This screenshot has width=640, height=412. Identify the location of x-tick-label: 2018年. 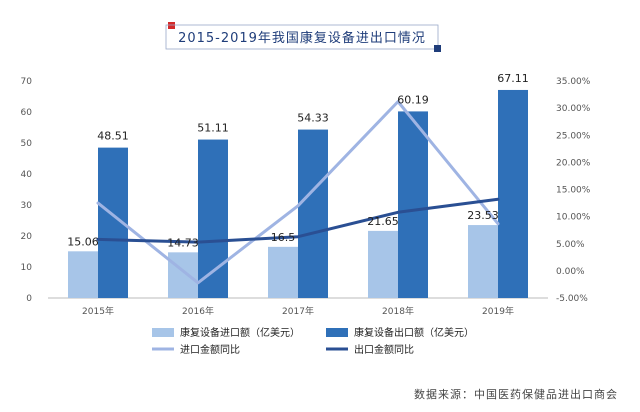
(398, 311).